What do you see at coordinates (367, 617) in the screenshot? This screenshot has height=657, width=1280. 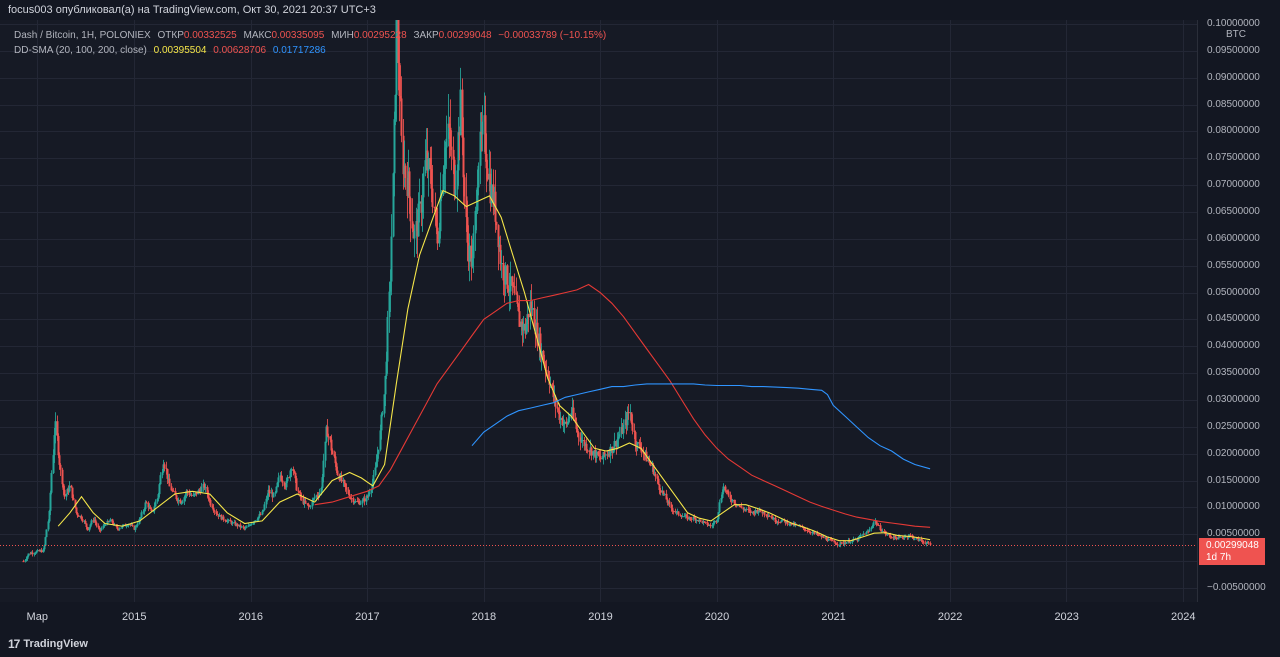 I see `x-tick-label: 2017` at bounding box center [367, 617].